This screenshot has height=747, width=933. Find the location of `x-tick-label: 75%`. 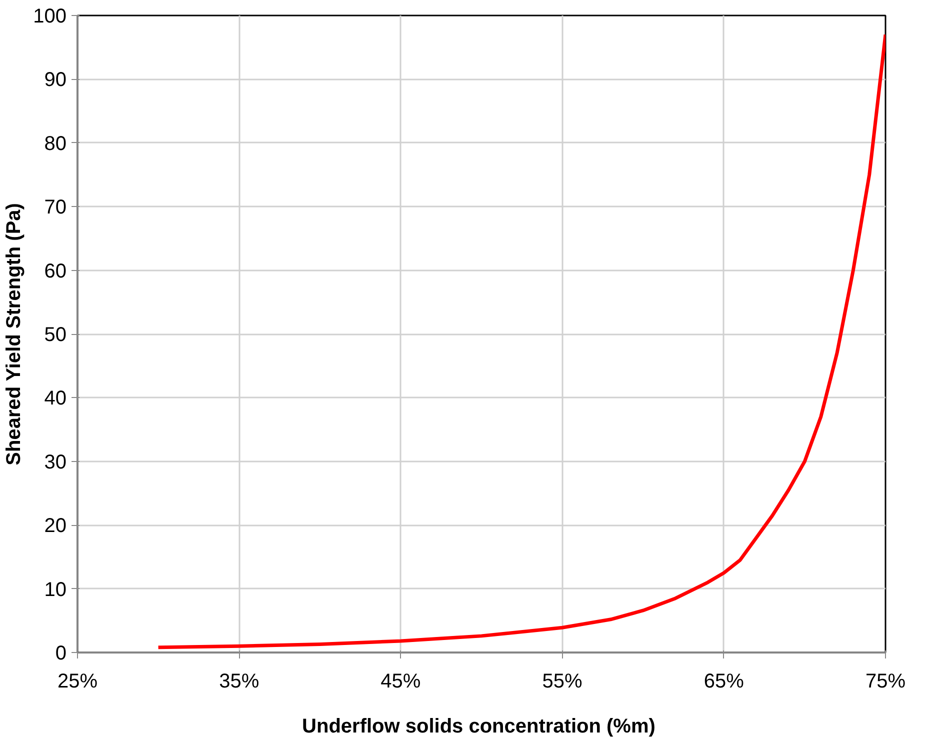

x-tick-label: 75% is located at coordinates (885, 681).